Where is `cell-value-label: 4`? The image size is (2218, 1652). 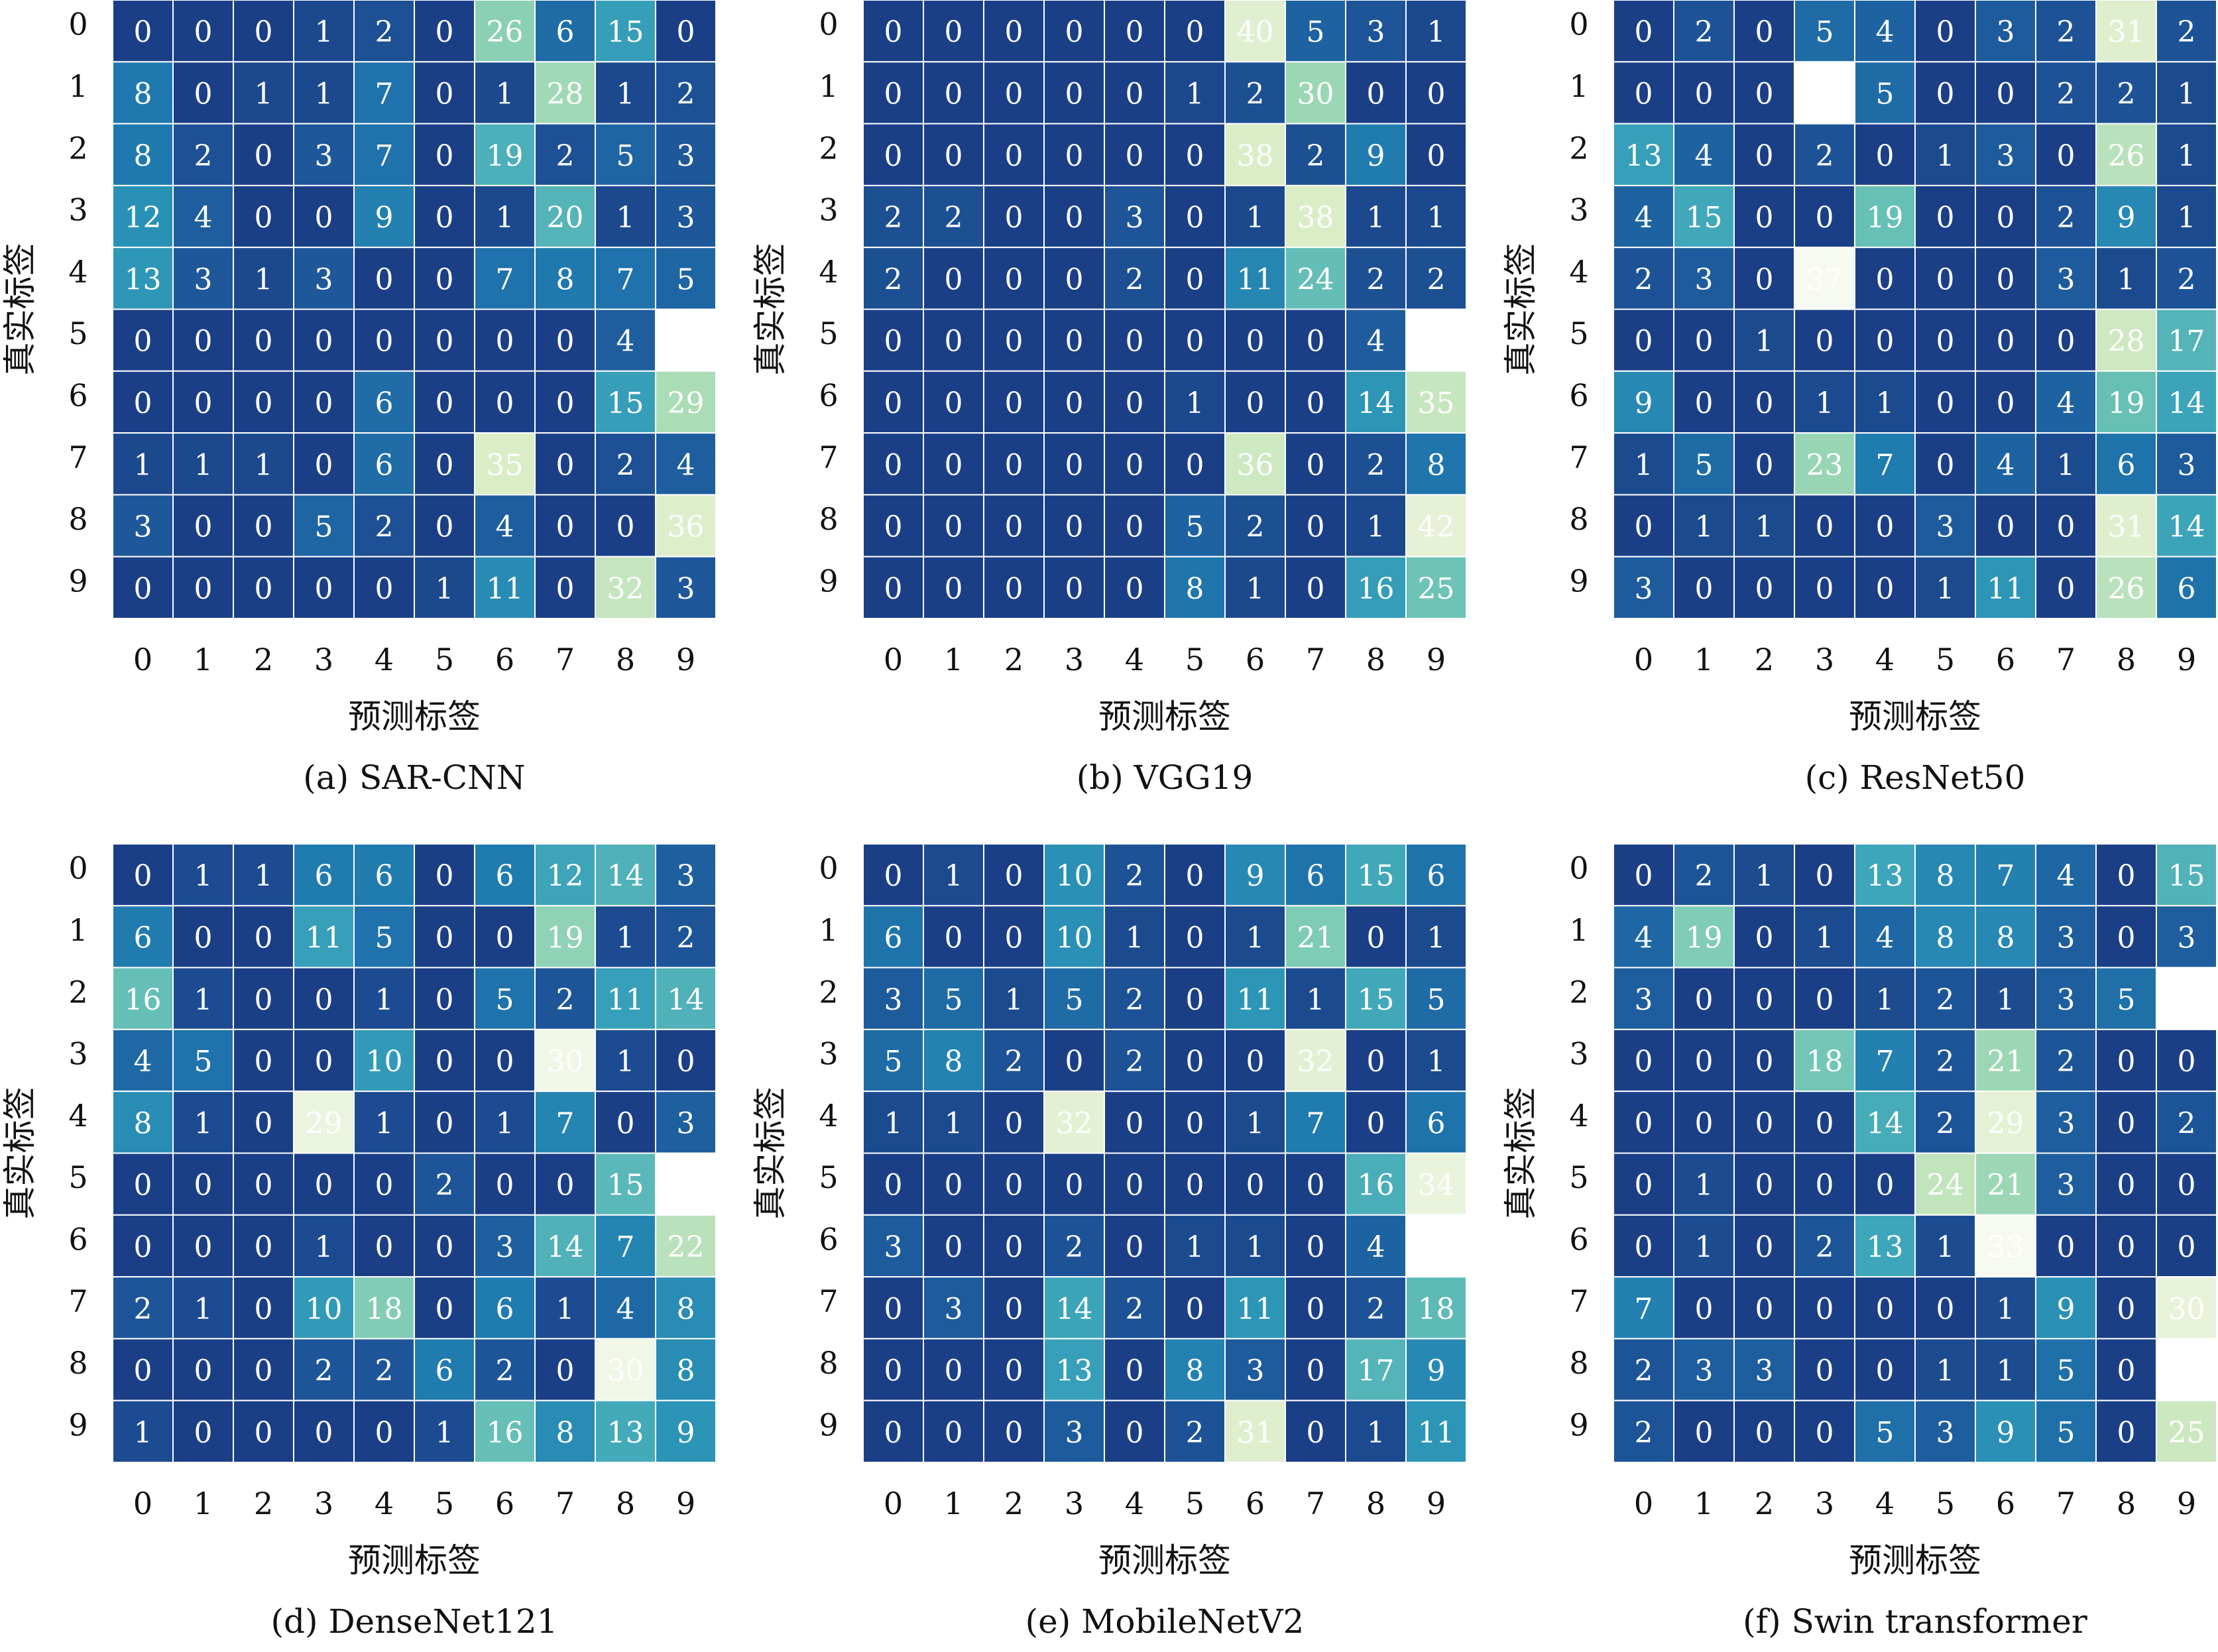
cell-value-label: 4 is located at coordinates (2066, 403).